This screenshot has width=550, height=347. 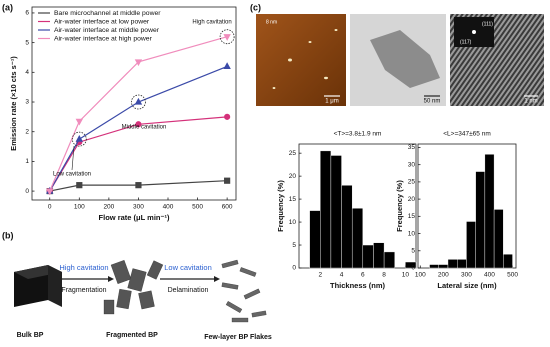 What do you see at coordinates (474, 32) in the screenshot?
I see `fft-spot` at bounding box center [474, 32].